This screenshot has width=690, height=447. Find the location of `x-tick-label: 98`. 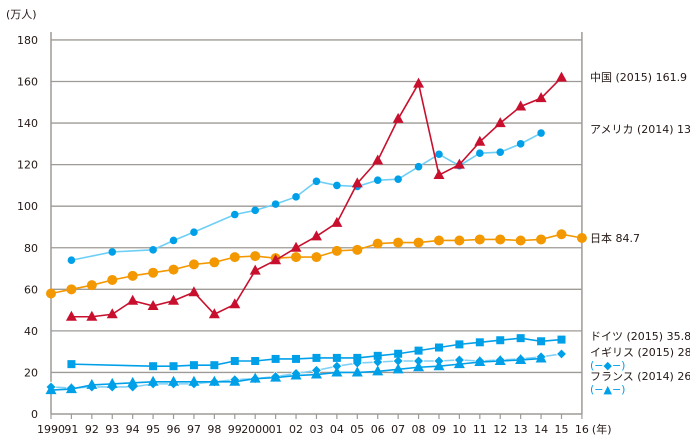

x-tick-label: 98 is located at coordinates (214, 429).